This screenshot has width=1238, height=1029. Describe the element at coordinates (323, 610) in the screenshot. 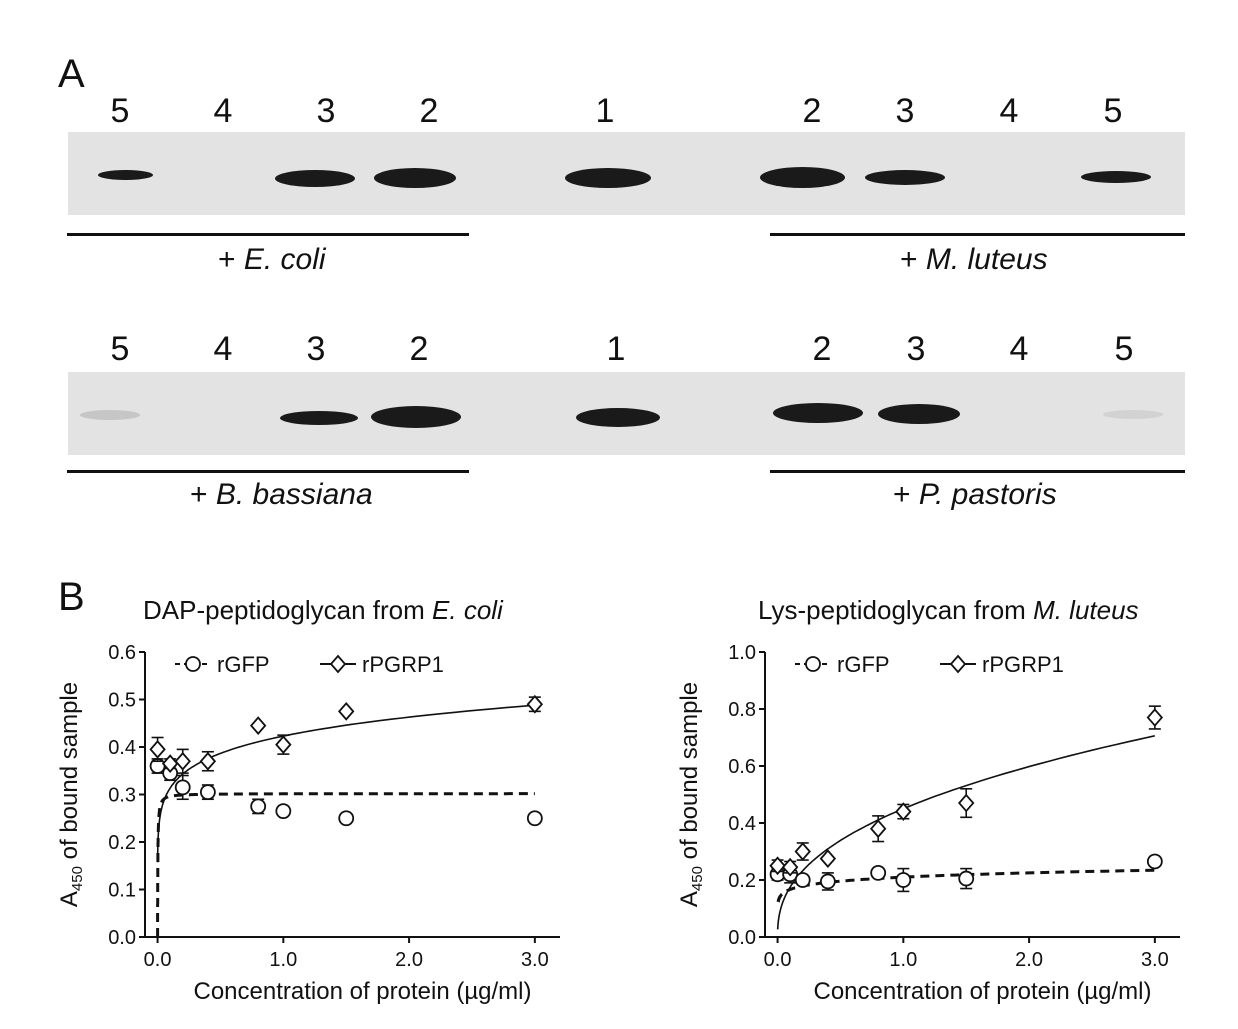

I see `chart-title: DAP-peptidoglycan from E. coli` at that location.